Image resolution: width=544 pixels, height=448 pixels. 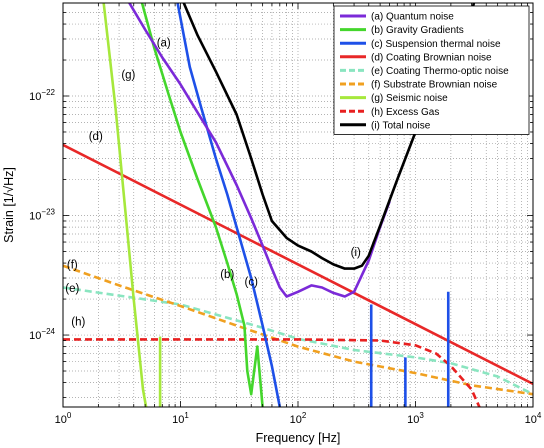 What do you see at coordinates (417, 30) in the screenshot?
I see `legend-label-gravity-gradients: (b) Gravity Gradients` at bounding box center [417, 30].